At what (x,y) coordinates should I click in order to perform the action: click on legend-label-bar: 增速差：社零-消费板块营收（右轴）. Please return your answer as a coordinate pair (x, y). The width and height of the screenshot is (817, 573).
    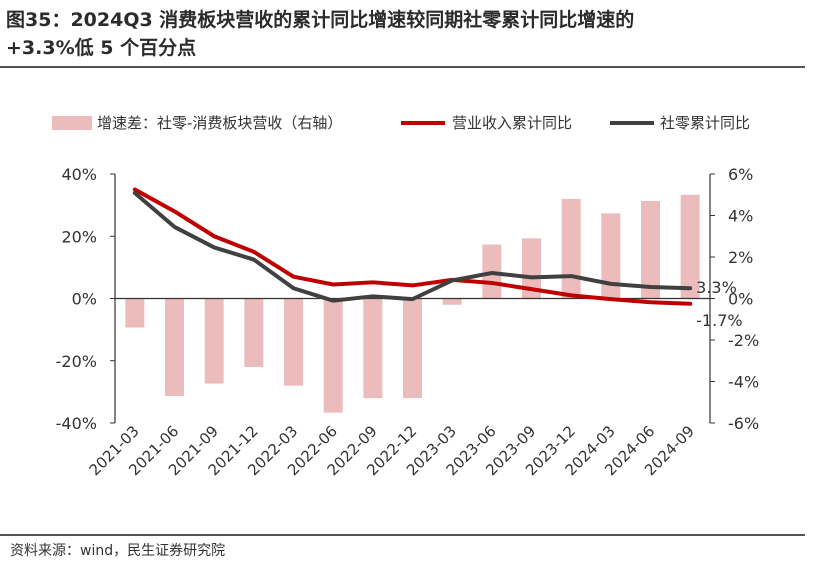
    Looking at the image, I should click on (219, 123).